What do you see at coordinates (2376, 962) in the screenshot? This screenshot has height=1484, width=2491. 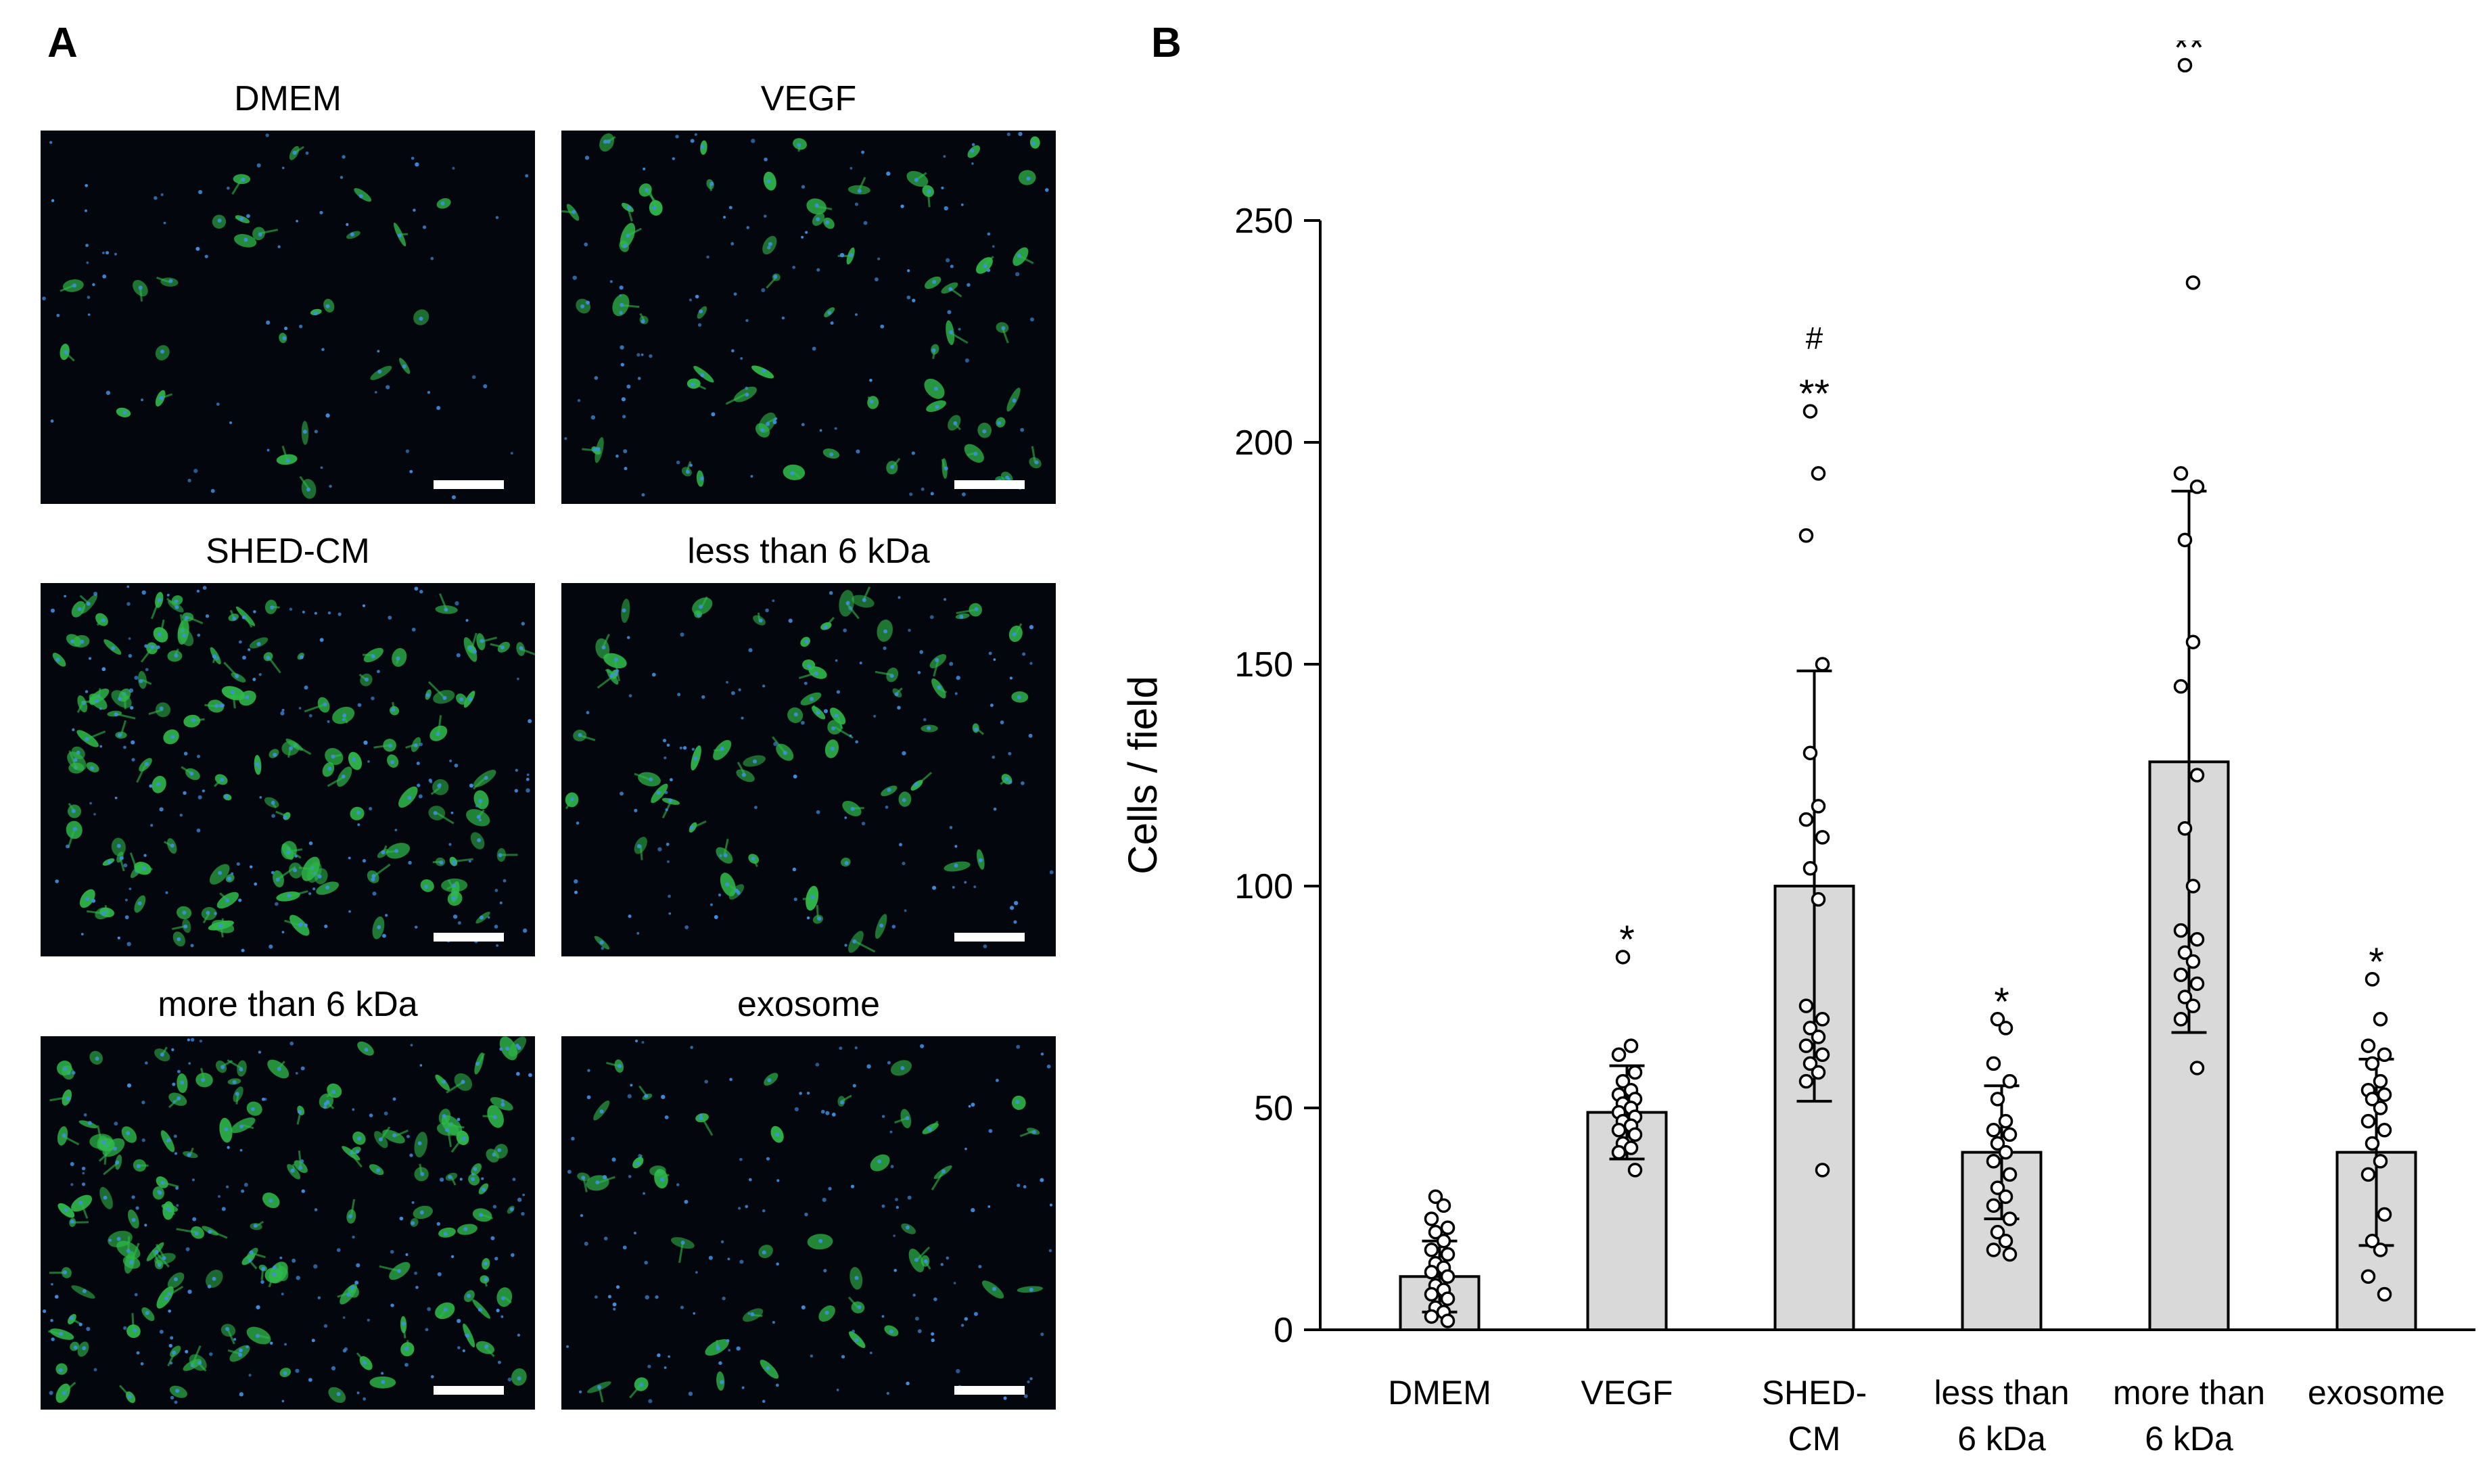 I see `significance-marker: *` at bounding box center [2376, 962].